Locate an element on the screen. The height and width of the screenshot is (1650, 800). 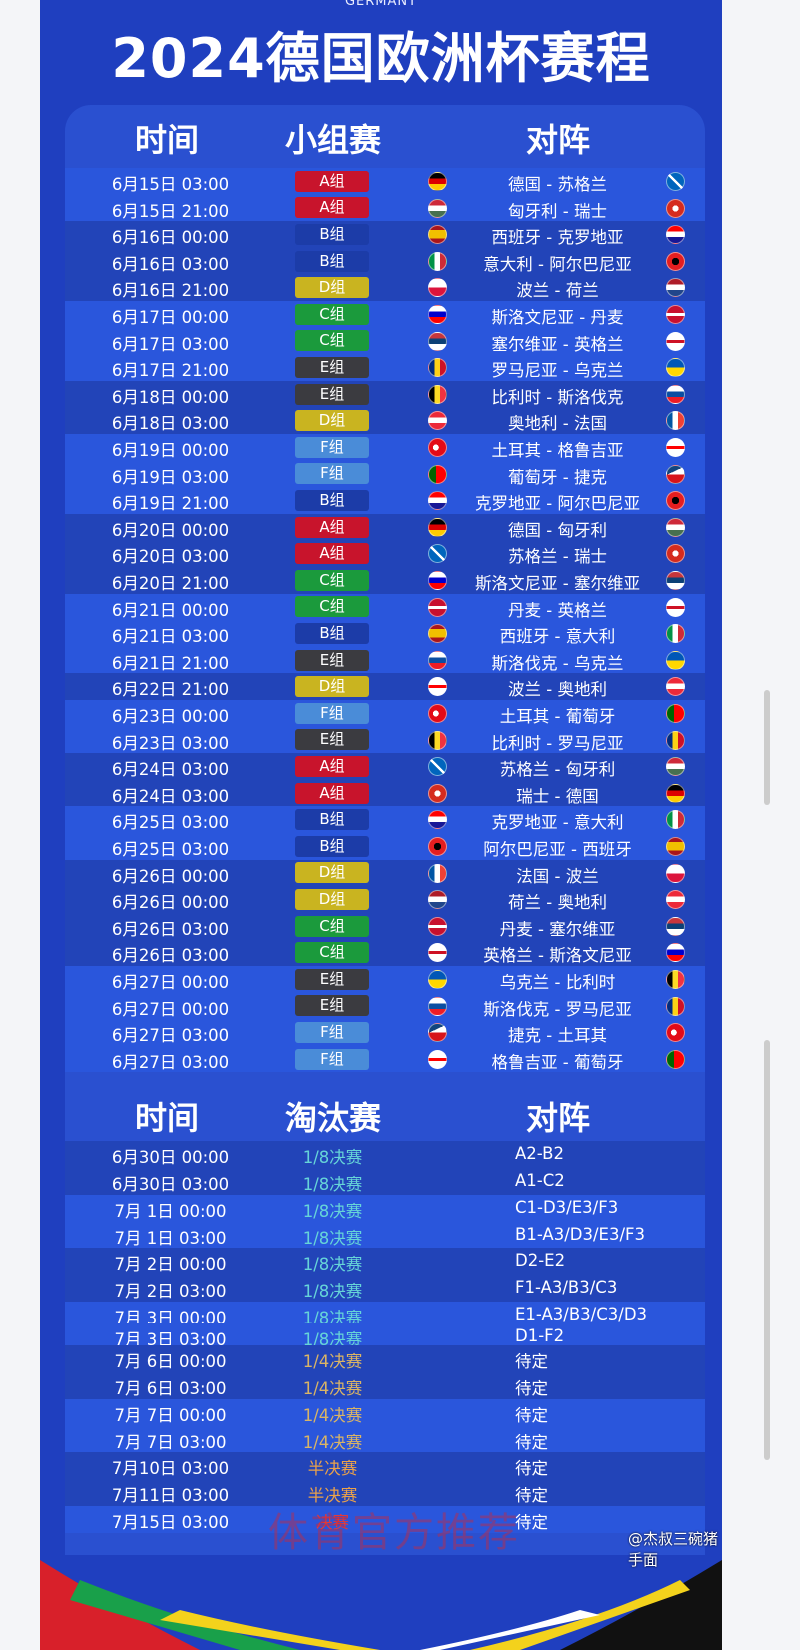
table-row: 6月21日 21:00 E组 斯洛伐克 - 乌克兰 is located at coordinates (385, 660).